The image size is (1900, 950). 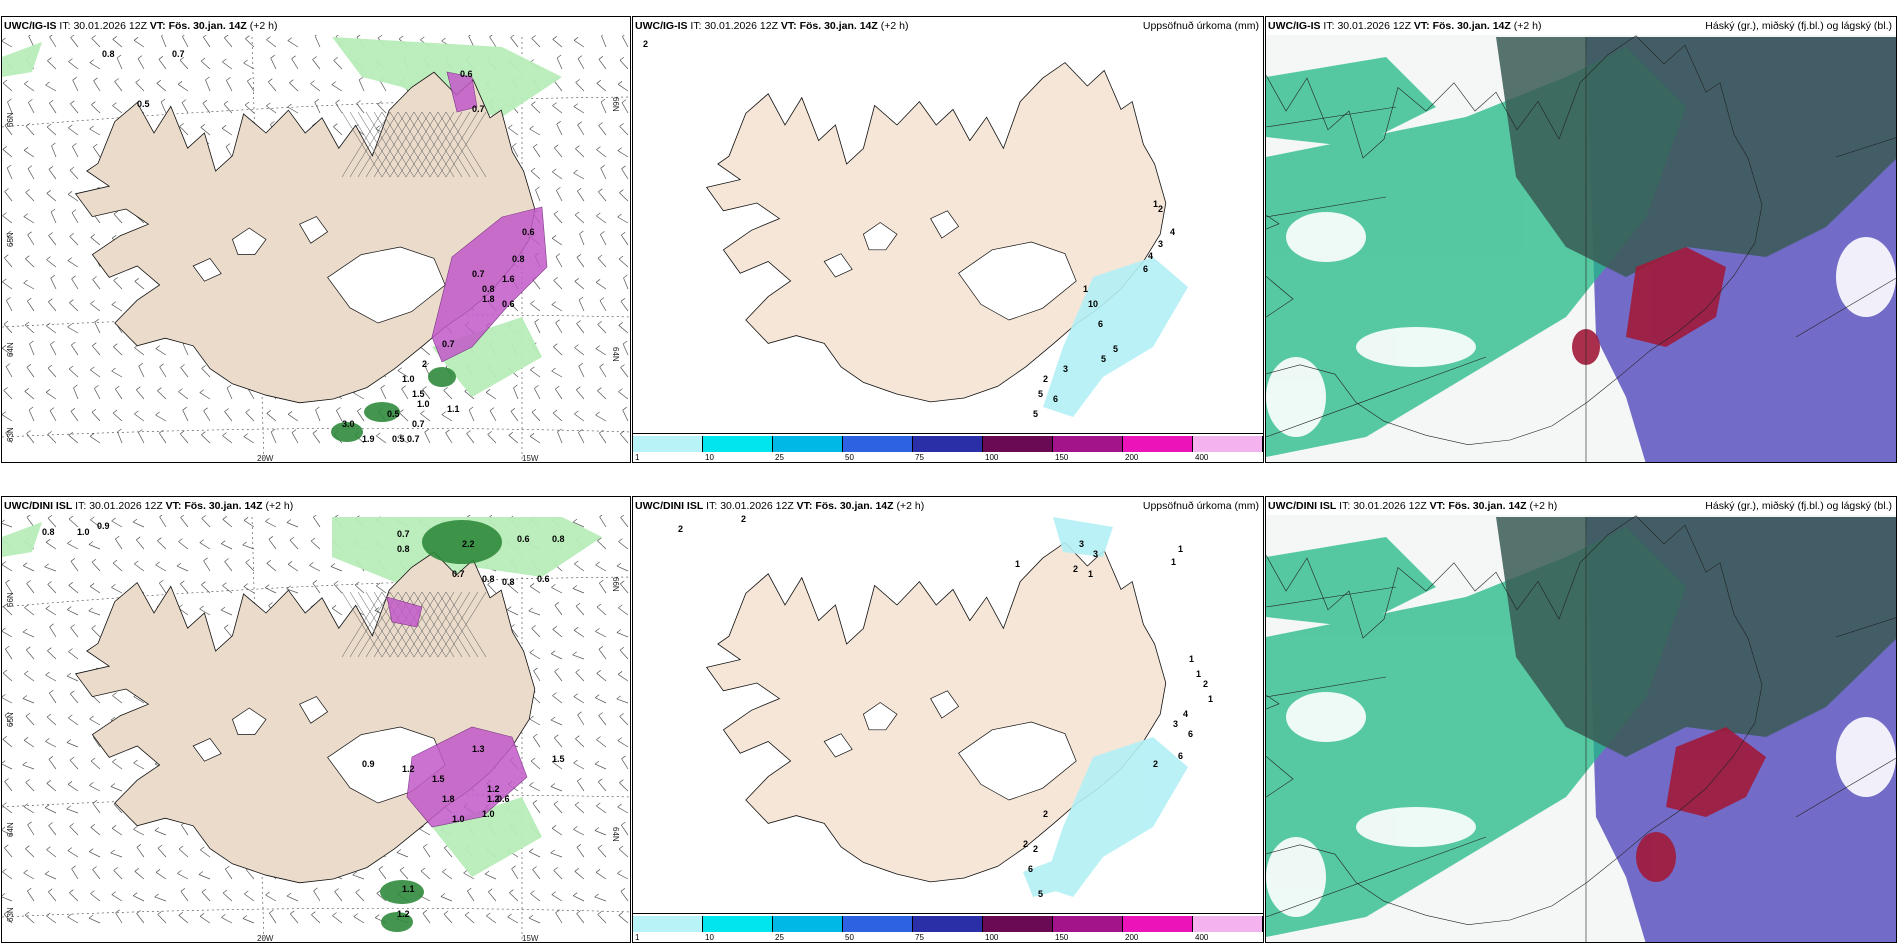 I want to click on colorbar-tick: 200, so click(x=1132, y=457).